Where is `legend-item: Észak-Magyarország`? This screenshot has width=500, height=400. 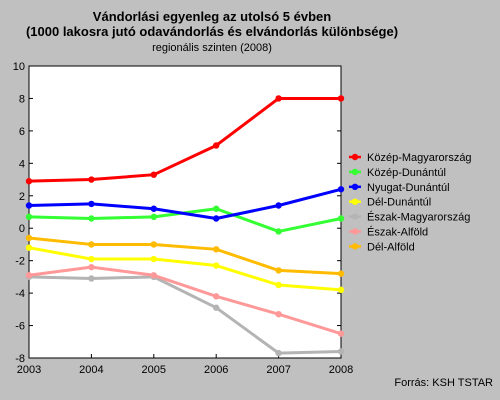
legend-item: Észak-Magyarország is located at coordinates (409, 217).